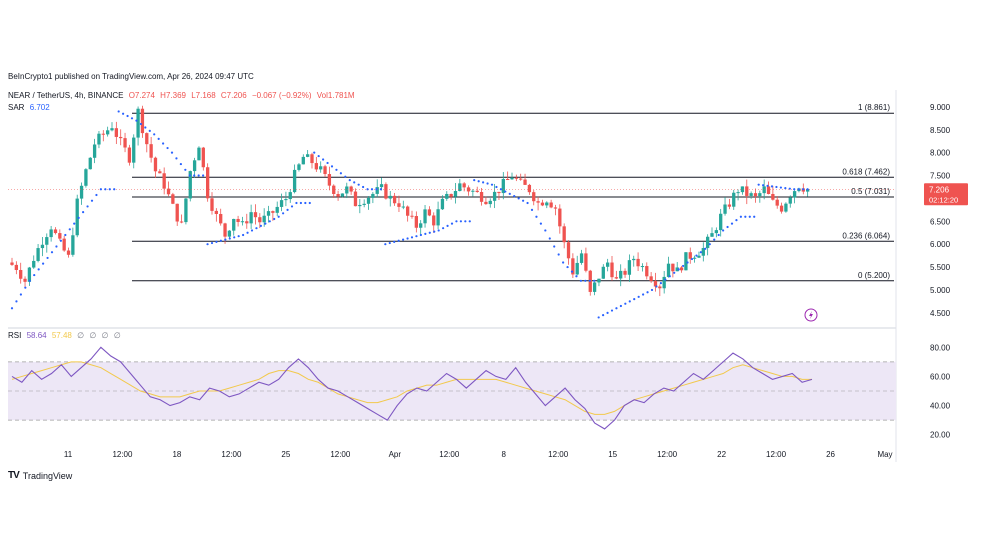 This screenshot has height=555, width=984. I want to click on rsi-label: RSI, so click(15, 335).